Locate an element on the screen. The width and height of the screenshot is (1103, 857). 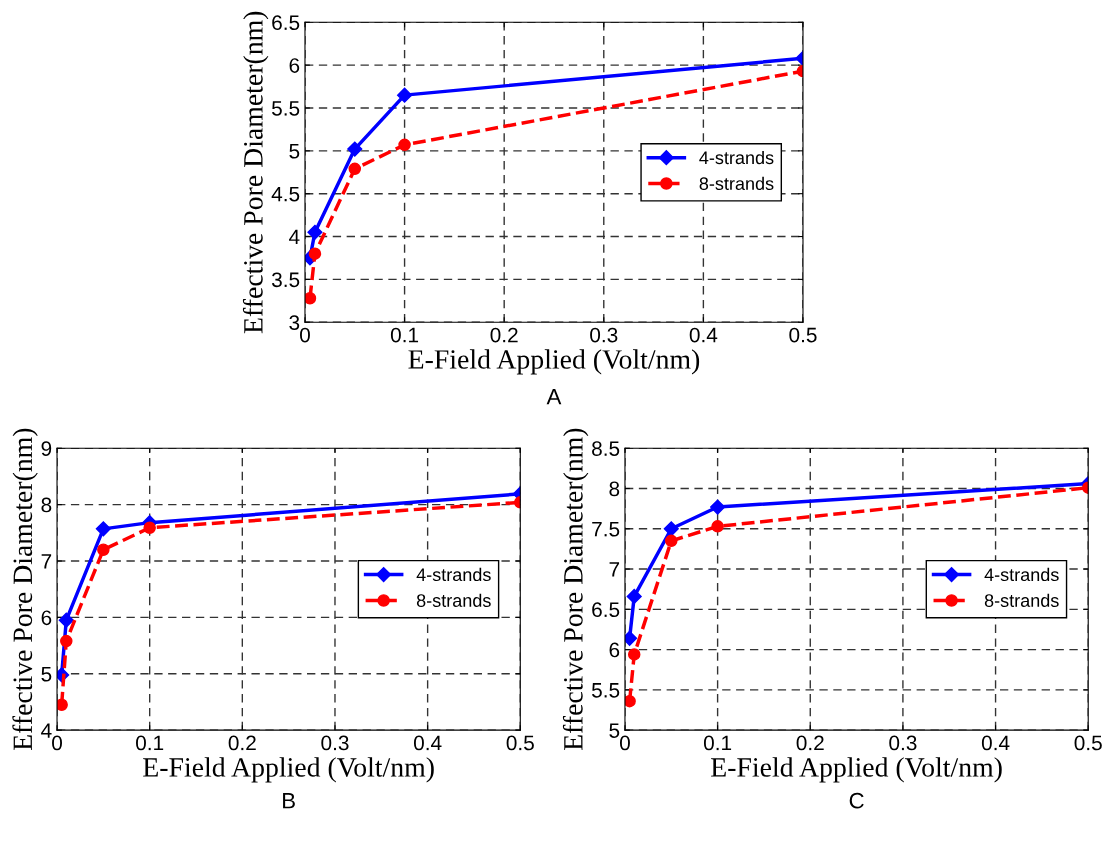
y-tick-label: 4.5 is located at coordinates (285, 194).